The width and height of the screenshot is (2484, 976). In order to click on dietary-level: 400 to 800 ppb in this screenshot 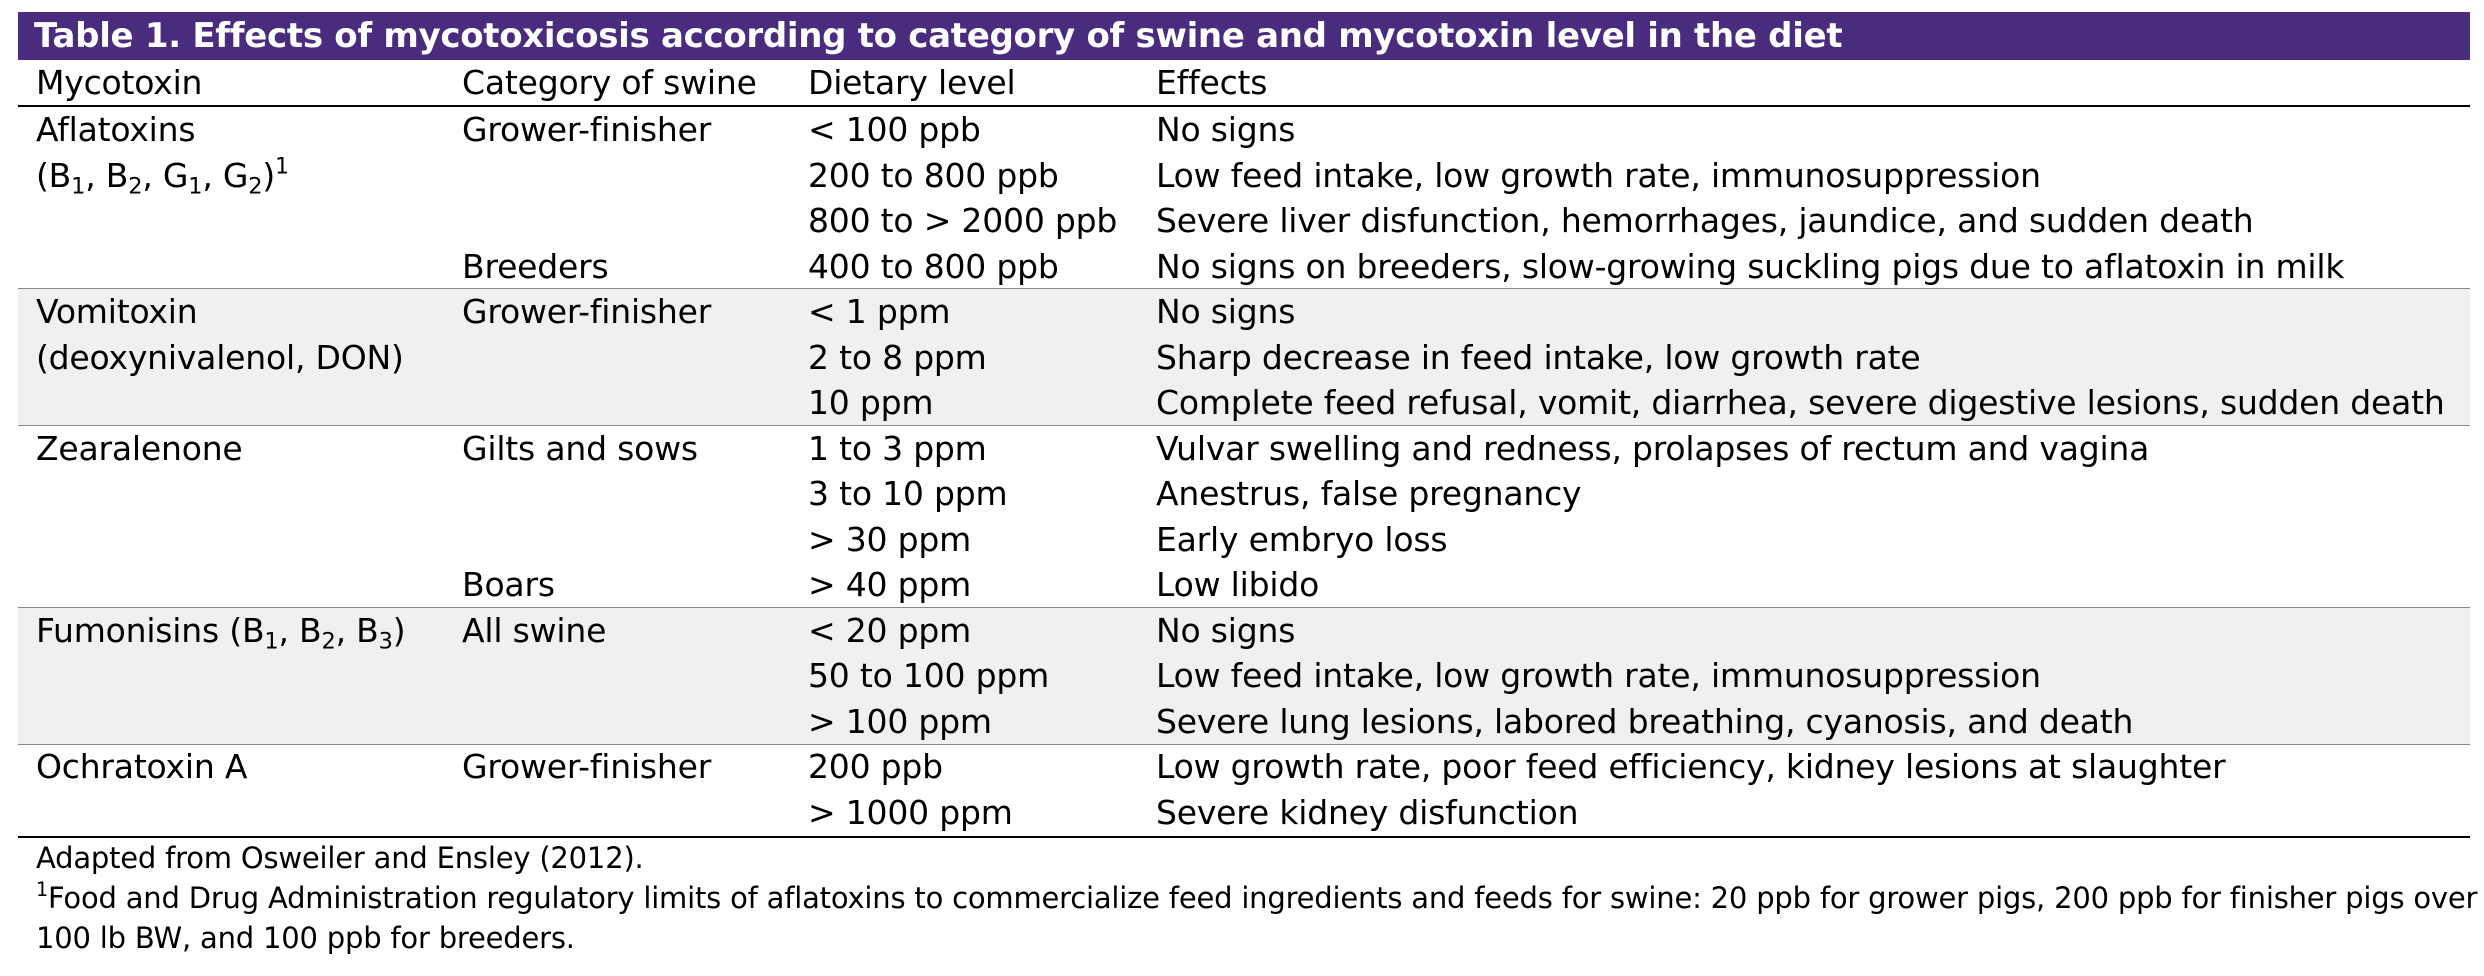, I will do `click(933, 266)`.